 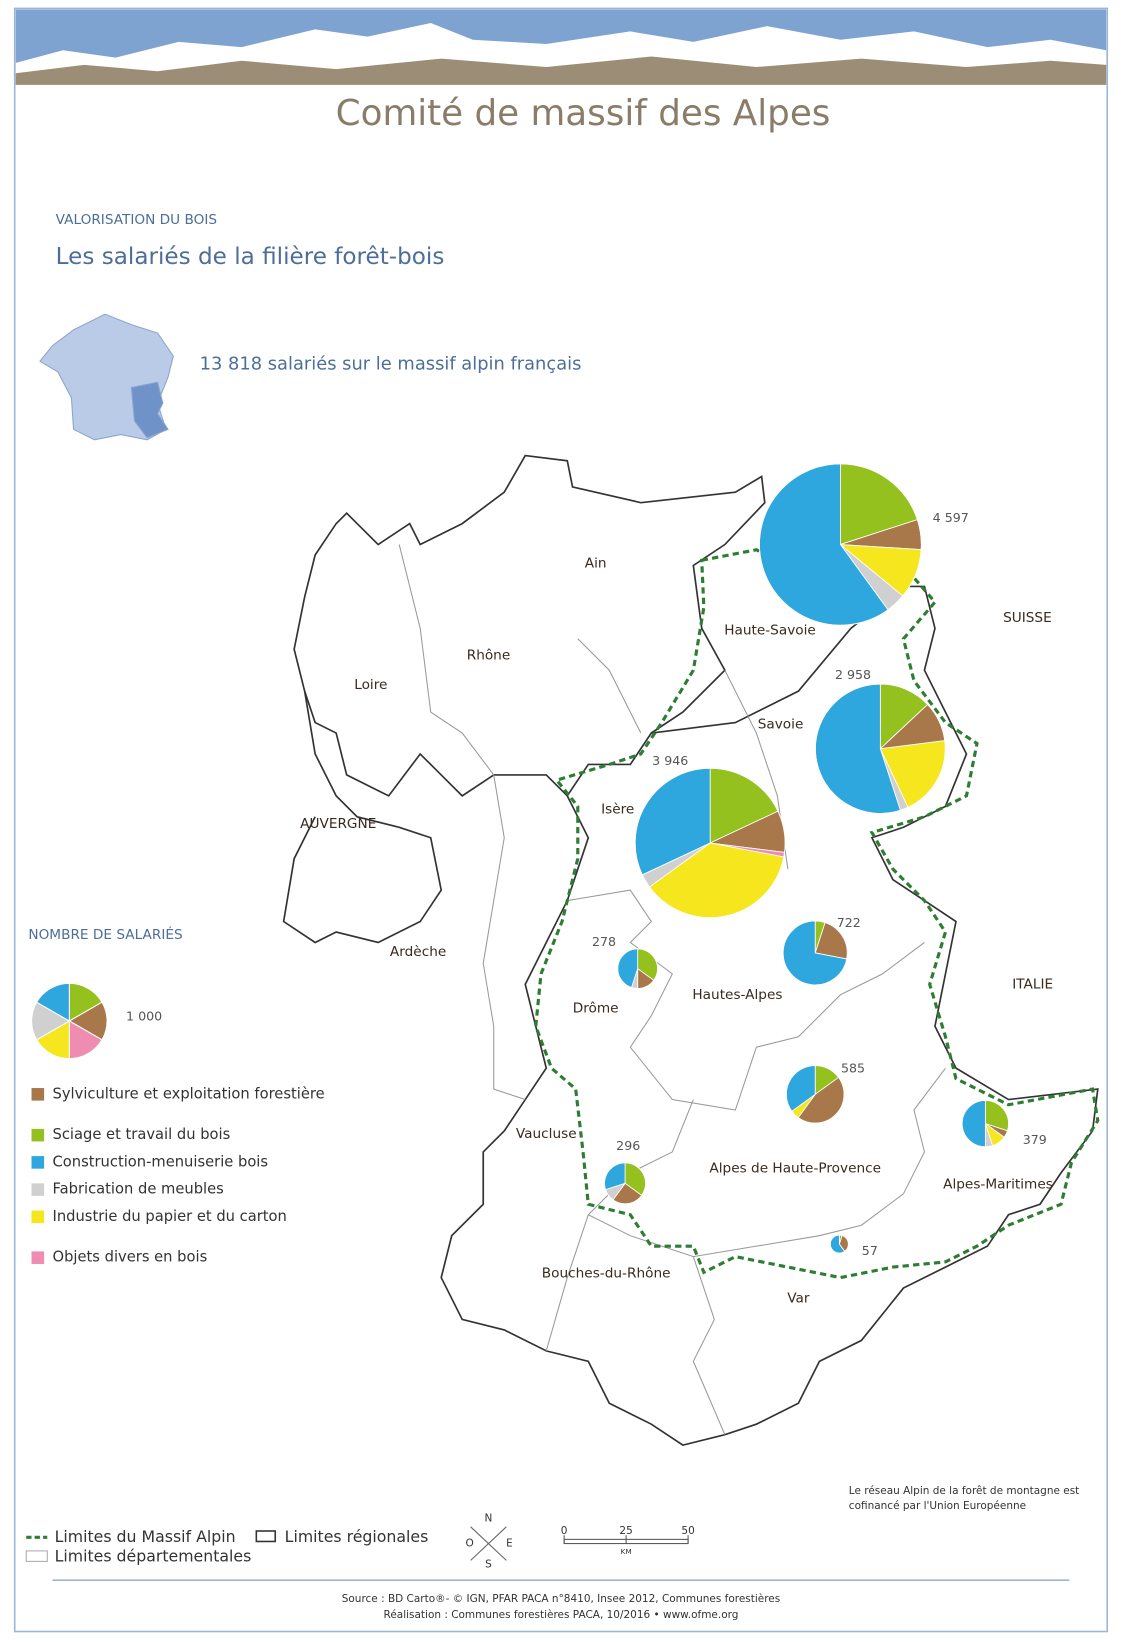 I want to click on pie-total: 2 958, so click(x=853, y=674).